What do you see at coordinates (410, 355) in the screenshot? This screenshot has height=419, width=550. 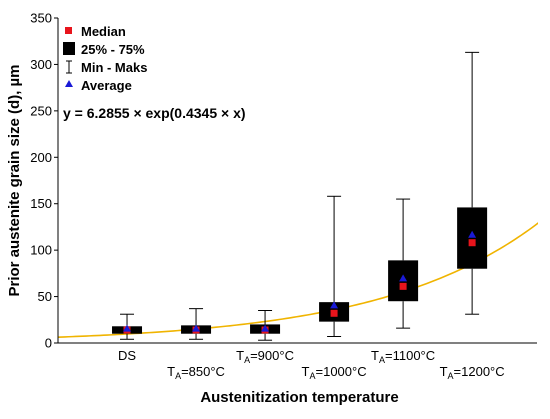 I see `category-label-rest: =1100°C` at bounding box center [410, 355].